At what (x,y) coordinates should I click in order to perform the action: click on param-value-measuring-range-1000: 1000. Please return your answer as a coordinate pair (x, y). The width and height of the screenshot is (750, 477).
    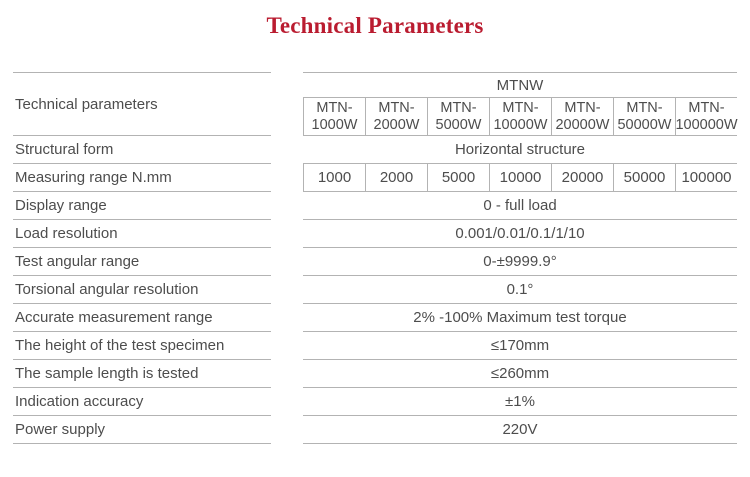
    Looking at the image, I should click on (334, 178).